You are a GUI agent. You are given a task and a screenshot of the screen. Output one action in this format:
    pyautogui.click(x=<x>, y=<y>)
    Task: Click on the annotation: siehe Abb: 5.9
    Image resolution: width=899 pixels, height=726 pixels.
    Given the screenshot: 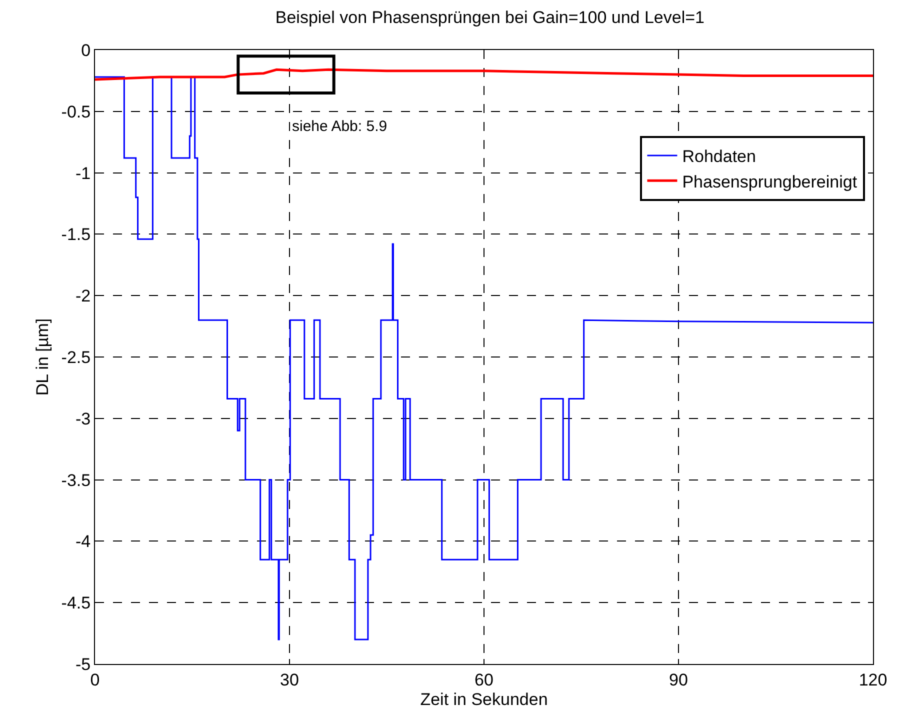 What is the action you would take?
    pyautogui.click(x=340, y=126)
    